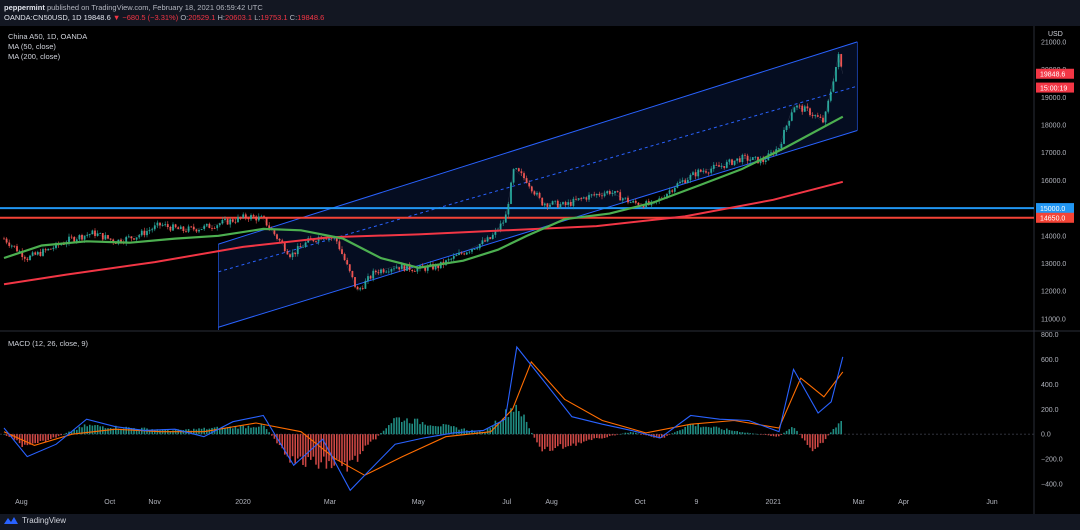 The image size is (1080, 530). Describe the element at coordinates (1053, 292) in the screenshot. I see `y-tick-label: 12000.0` at that location.